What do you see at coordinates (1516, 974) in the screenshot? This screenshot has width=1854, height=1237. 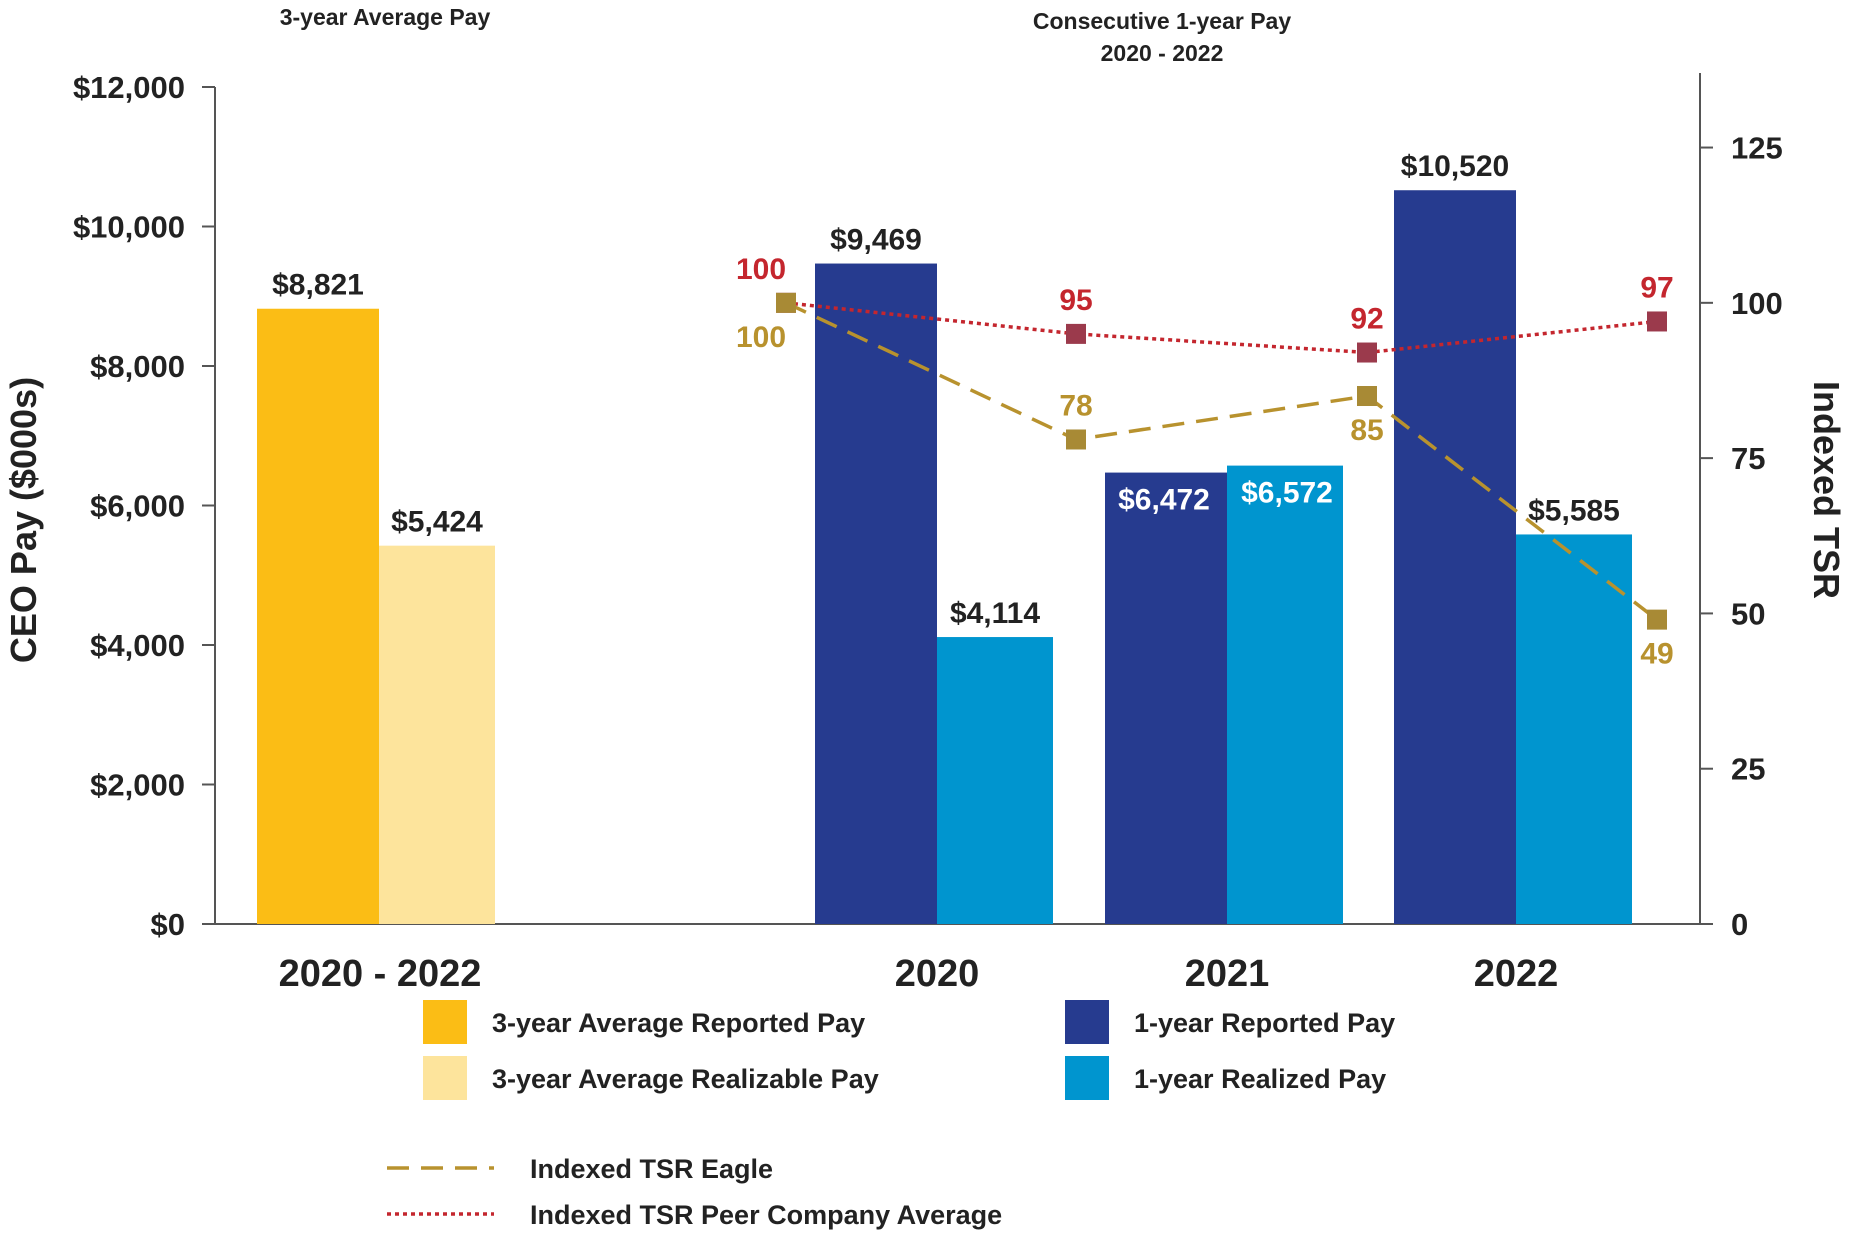 I see `category-label: 2022` at bounding box center [1516, 974].